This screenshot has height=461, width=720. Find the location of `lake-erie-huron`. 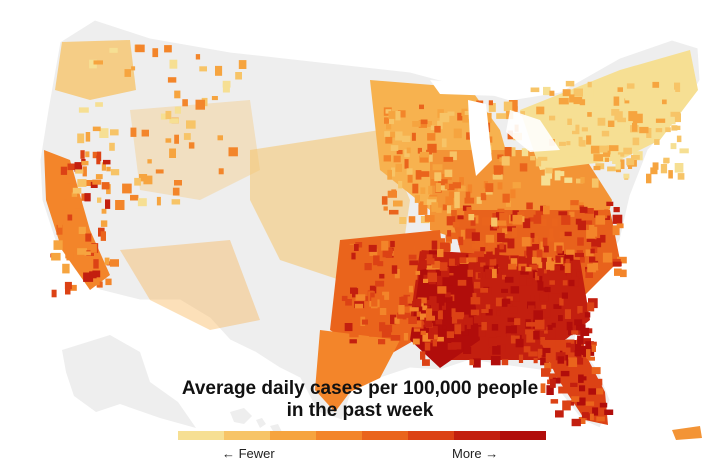

lake-erie-huron is located at coordinates (533, 131).